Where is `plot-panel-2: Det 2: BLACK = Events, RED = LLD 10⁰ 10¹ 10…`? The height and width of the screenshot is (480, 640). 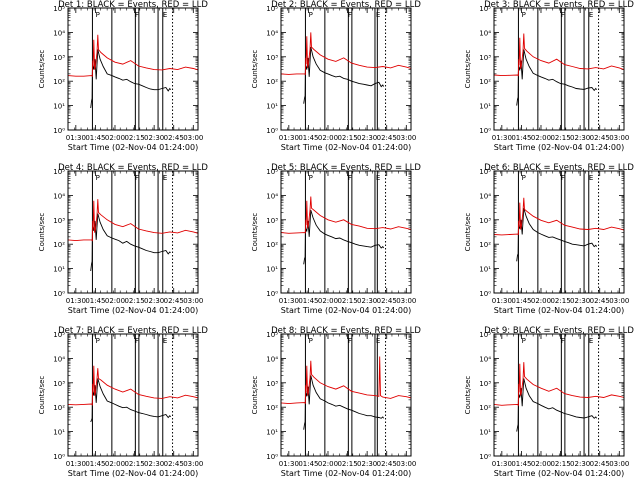
plot-panel-2: Det 2: BLACK = Events, RED = LLD 10⁰ 10¹ 10… is located at coordinates (336, 76).